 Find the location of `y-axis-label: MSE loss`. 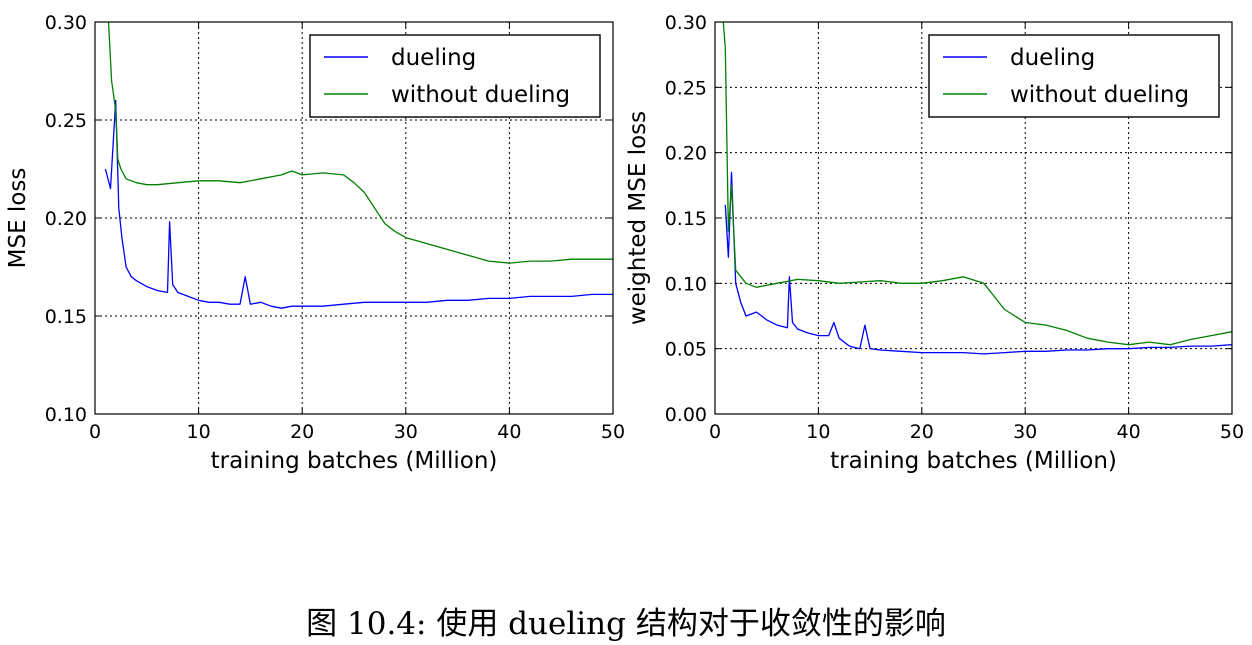

y-axis-label: MSE loss is located at coordinates (18, 218).